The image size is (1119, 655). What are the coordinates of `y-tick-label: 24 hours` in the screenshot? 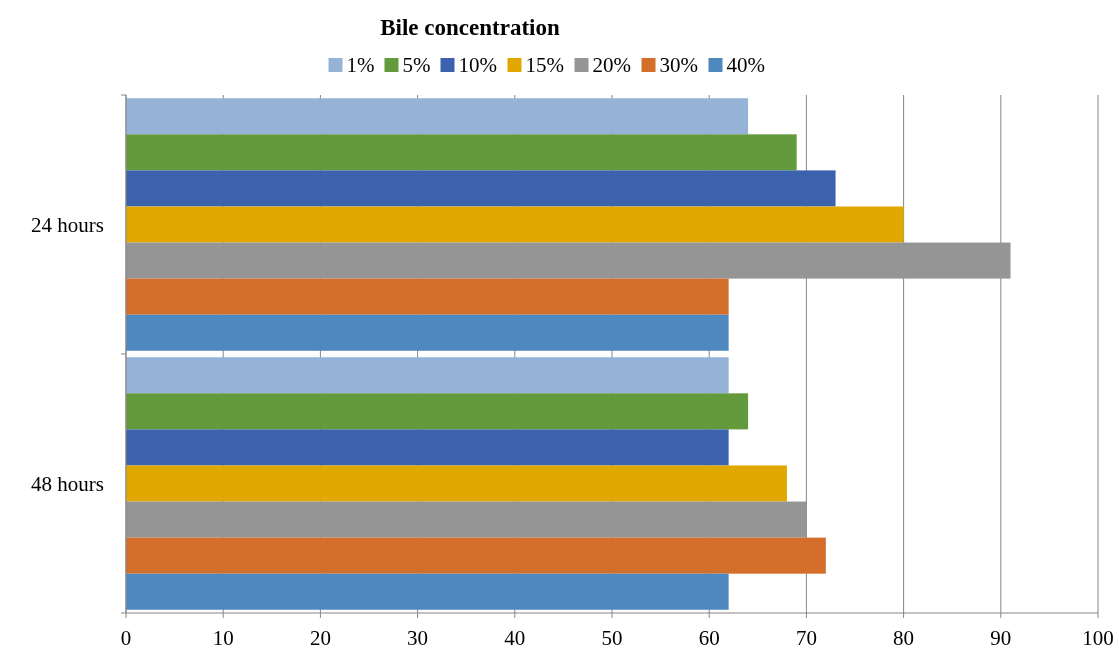 It's located at (67, 224).